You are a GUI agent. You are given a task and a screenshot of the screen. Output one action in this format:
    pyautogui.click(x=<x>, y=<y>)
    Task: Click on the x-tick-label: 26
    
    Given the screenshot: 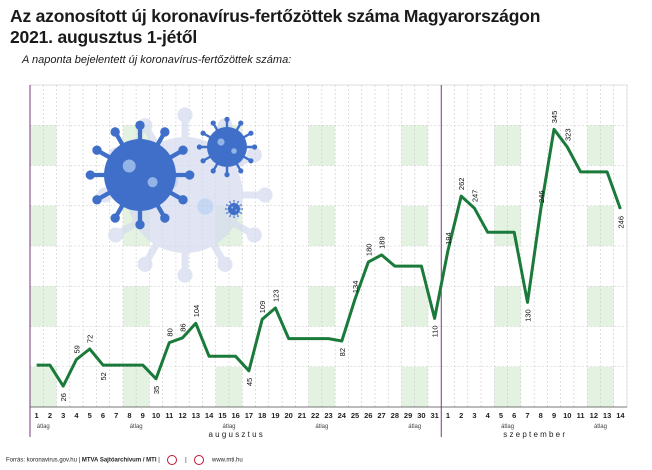 What is the action you would take?
    pyautogui.click(x=368, y=415)
    